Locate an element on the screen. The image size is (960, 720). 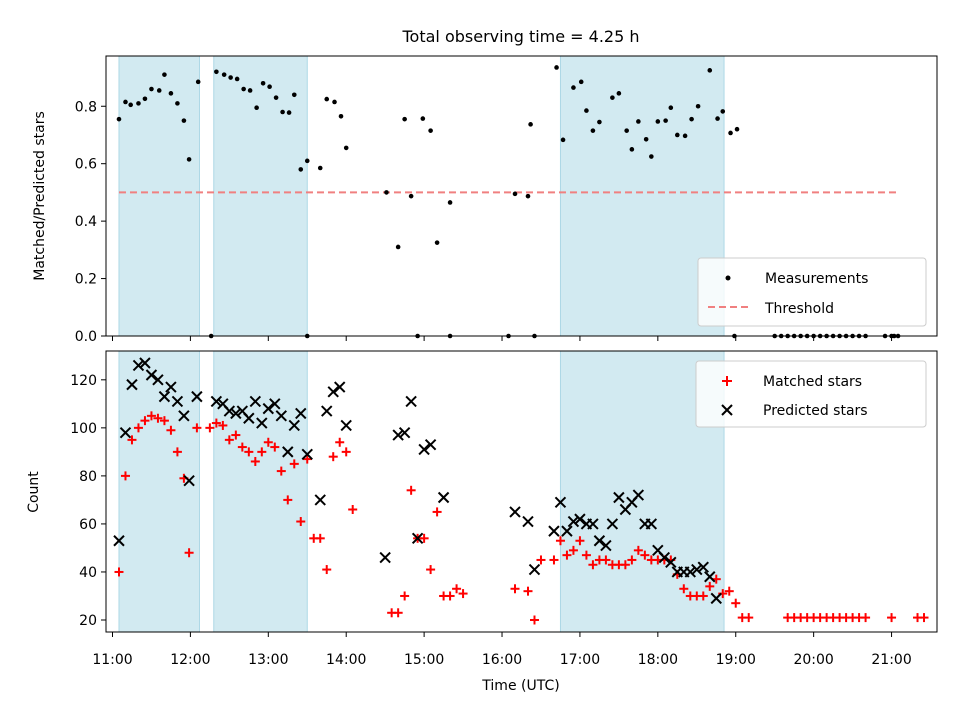
x-tick-label: 14:00 is located at coordinates (346, 660).